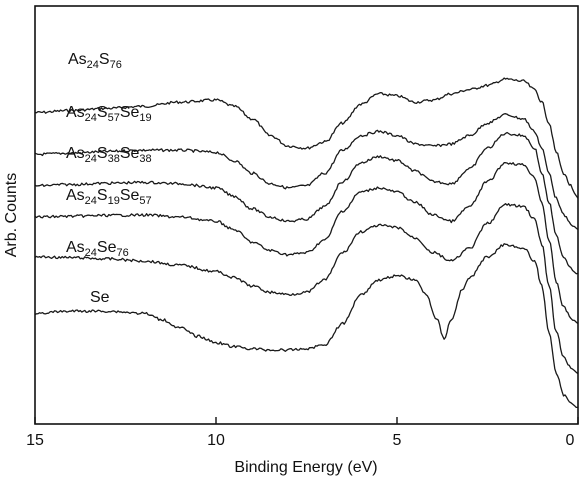 This screenshot has height=484, width=582. Describe the element at coordinates (100, 297) in the screenshot. I see `series-label-se: Se` at that location.